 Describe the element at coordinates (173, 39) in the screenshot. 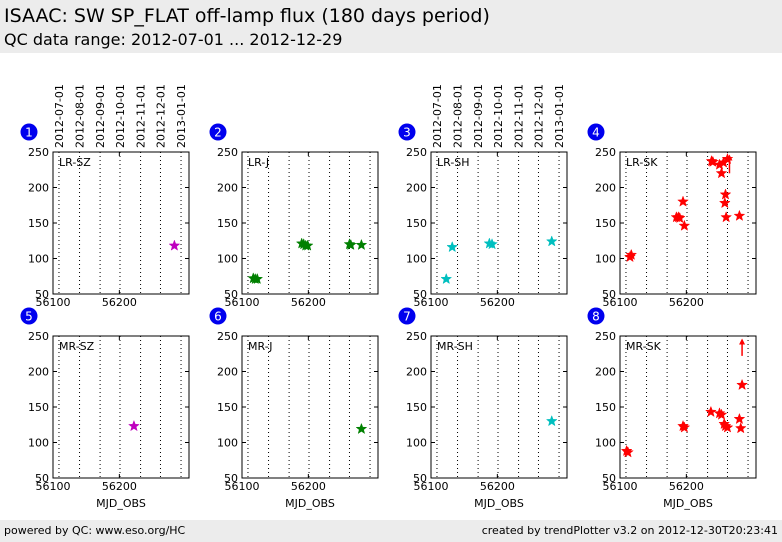

I see `page-subtitle: QC data range: 2012-07-01 ... 2012-12-29` at that location.